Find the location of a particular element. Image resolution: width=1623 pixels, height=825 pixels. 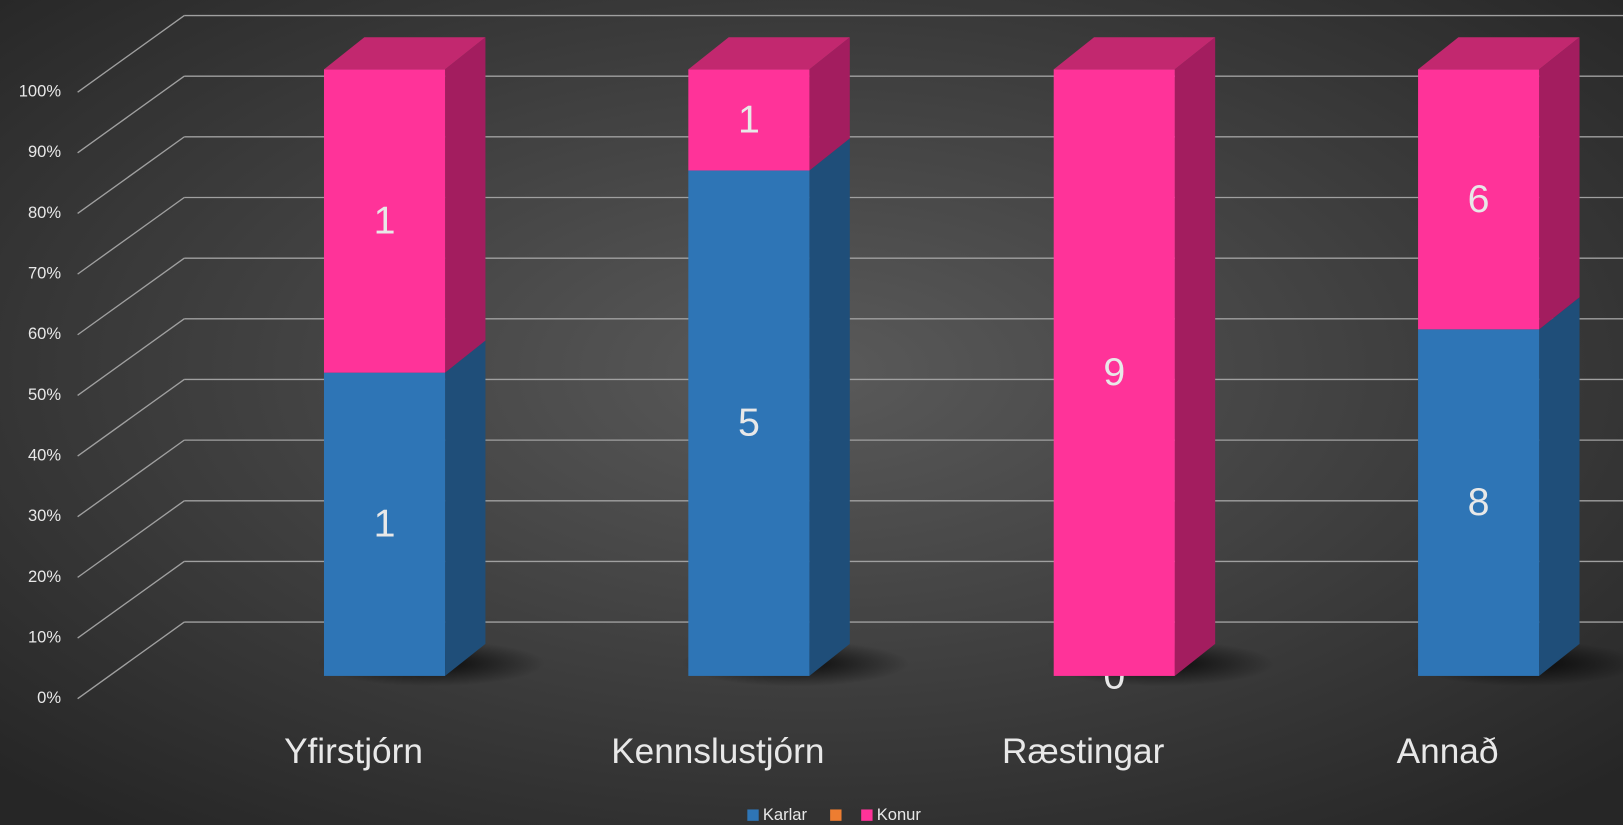

y-tick-label: 10% is located at coordinates (44, 636).